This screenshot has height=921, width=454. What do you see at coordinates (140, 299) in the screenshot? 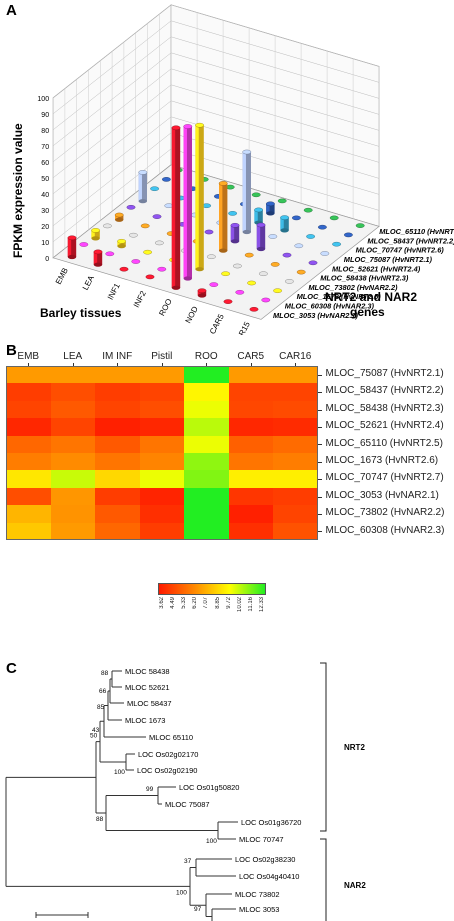
I see `tissue-label: INF2` at bounding box center [140, 299].